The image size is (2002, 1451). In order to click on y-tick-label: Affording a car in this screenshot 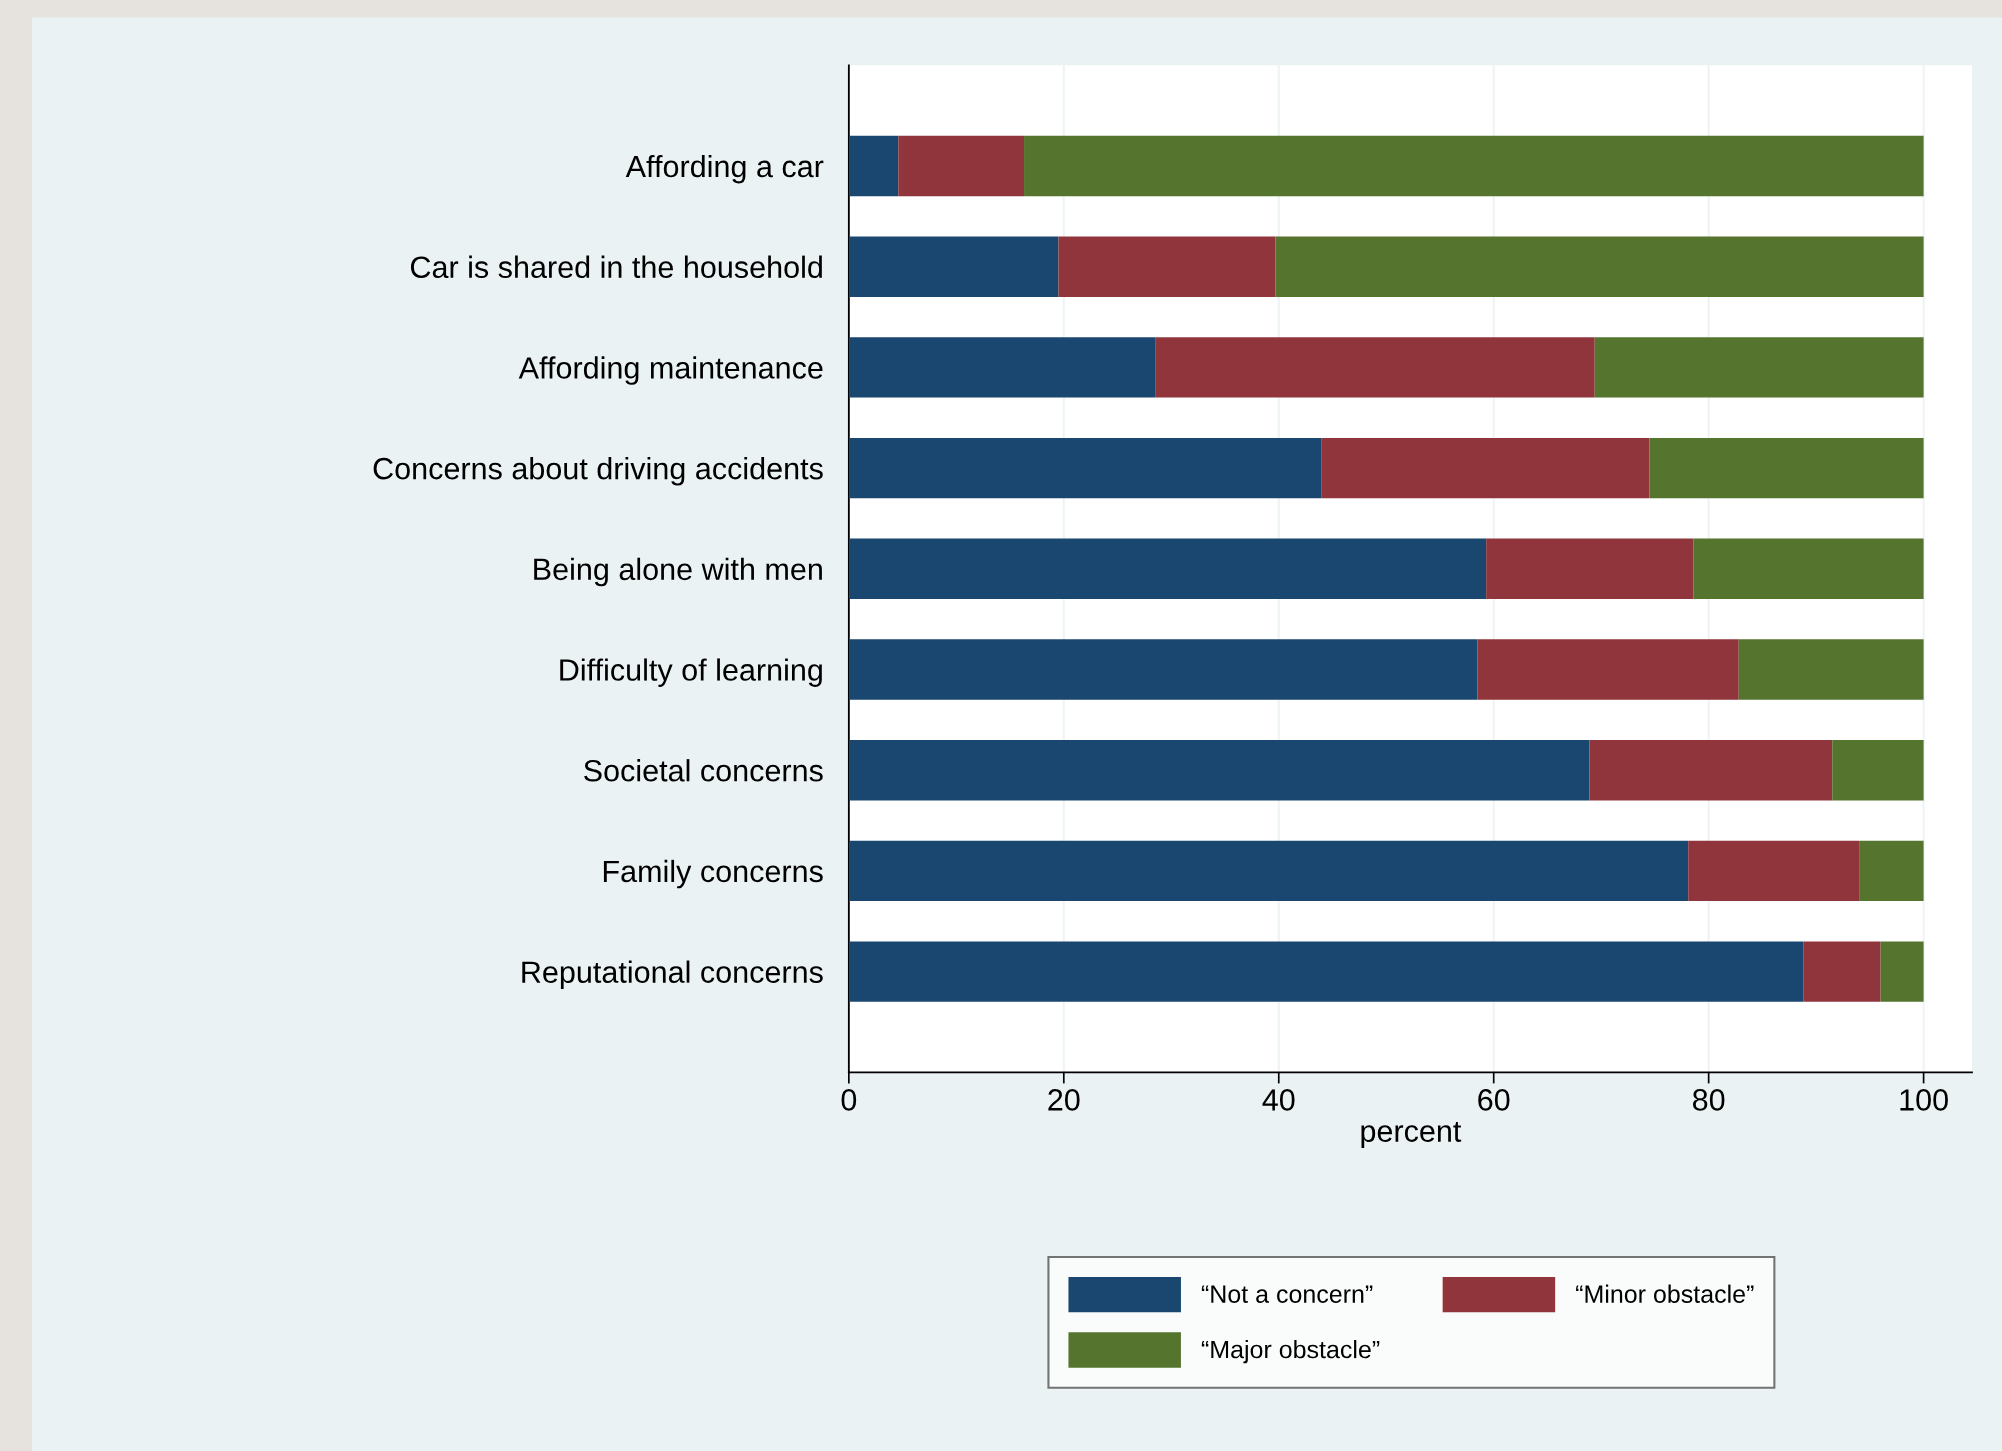, I will do `click(724, 169)`.